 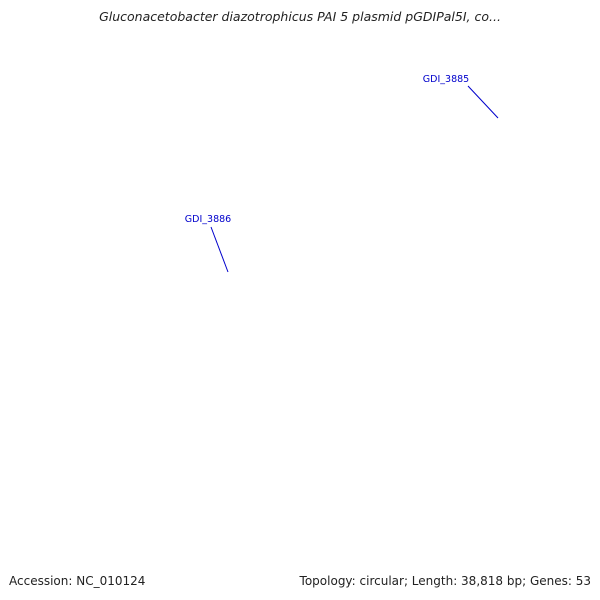 I want to click on accession-label: Accession: NC_010124, so click(x=77, y=581).